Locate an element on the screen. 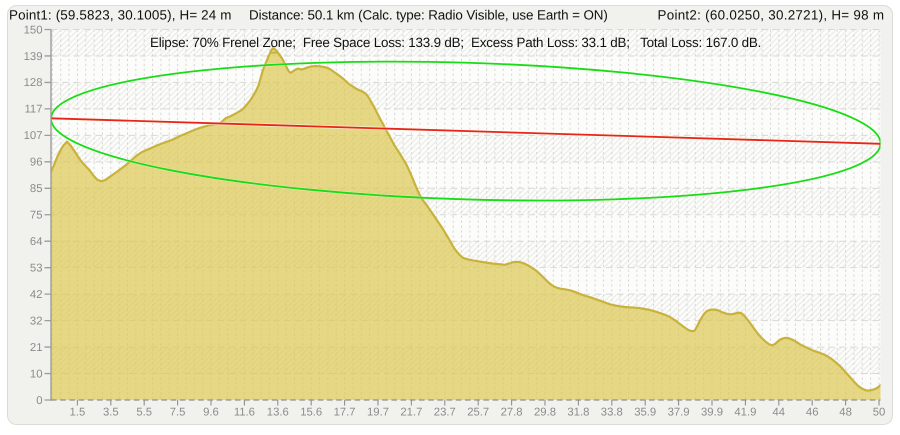 The image size is (900, 435). svg-text: 42 is located at coordinates (36, 295).